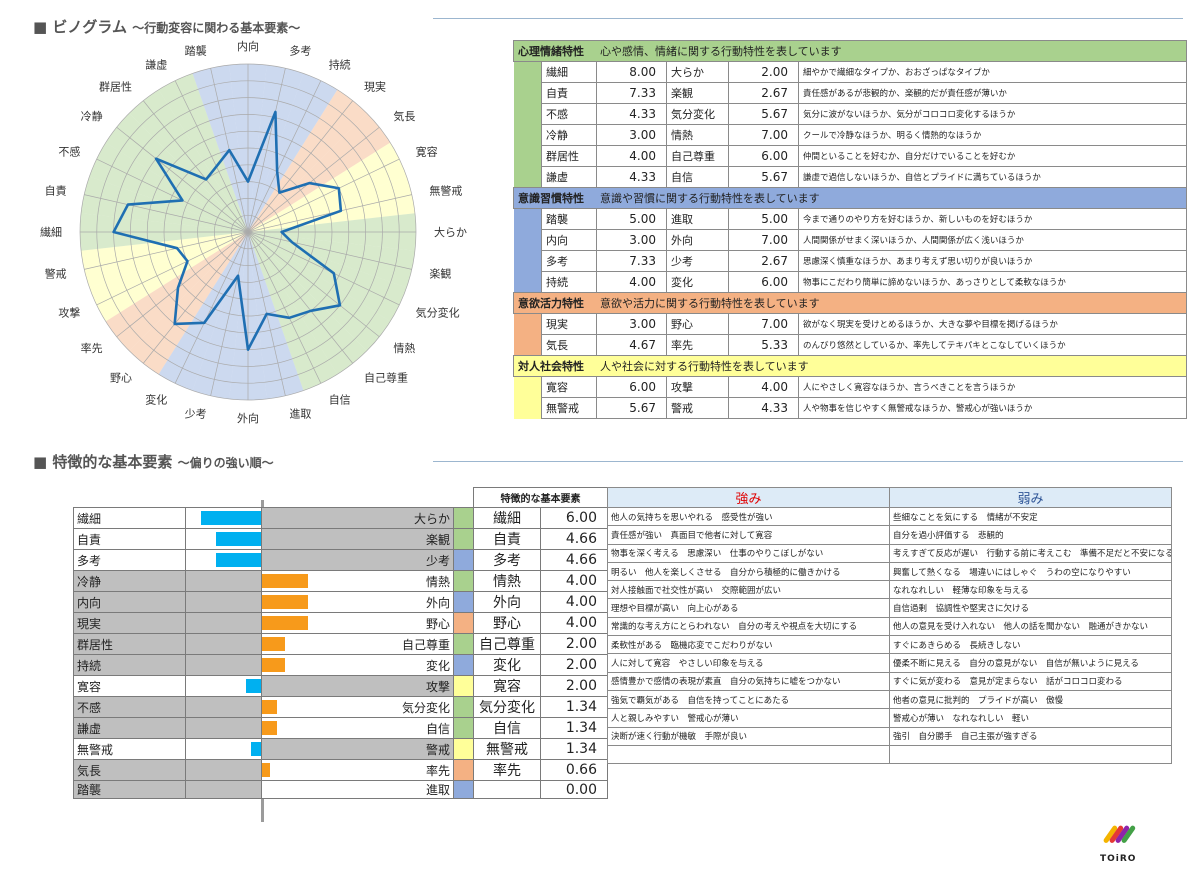 The width and height of the screenshot is (1189, 870). Describe the element at coordinates (631, 114) in the screenshot. I see `trait-left-value: 4.33` at that location.